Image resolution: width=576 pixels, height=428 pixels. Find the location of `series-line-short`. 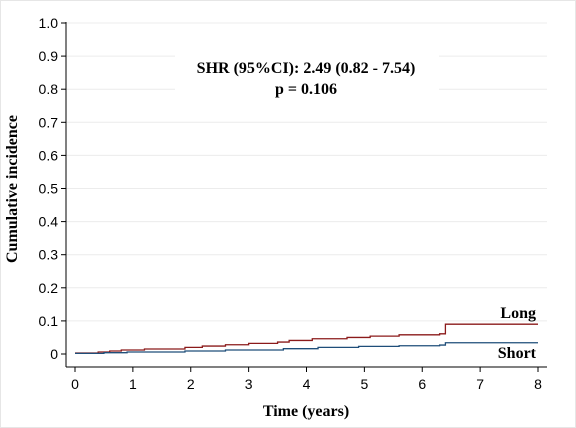

series-line-short is located at coordinates (306, 348).